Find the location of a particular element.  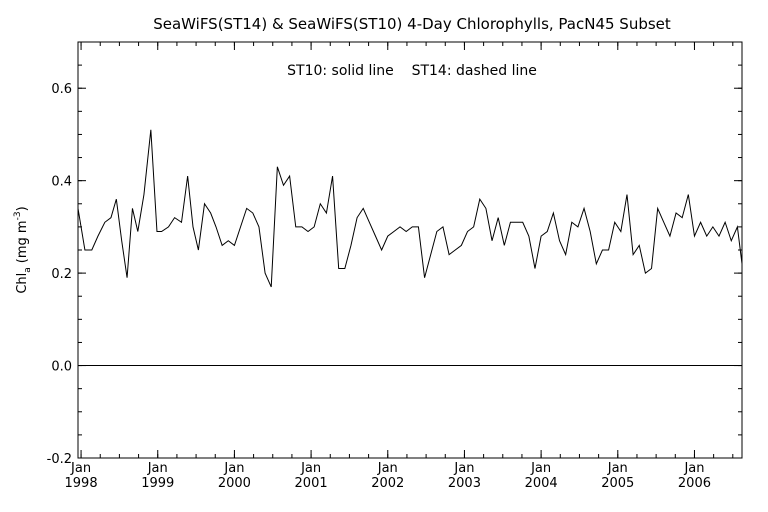

x-tick-year: 1998 is located at coordinates (81, 483).